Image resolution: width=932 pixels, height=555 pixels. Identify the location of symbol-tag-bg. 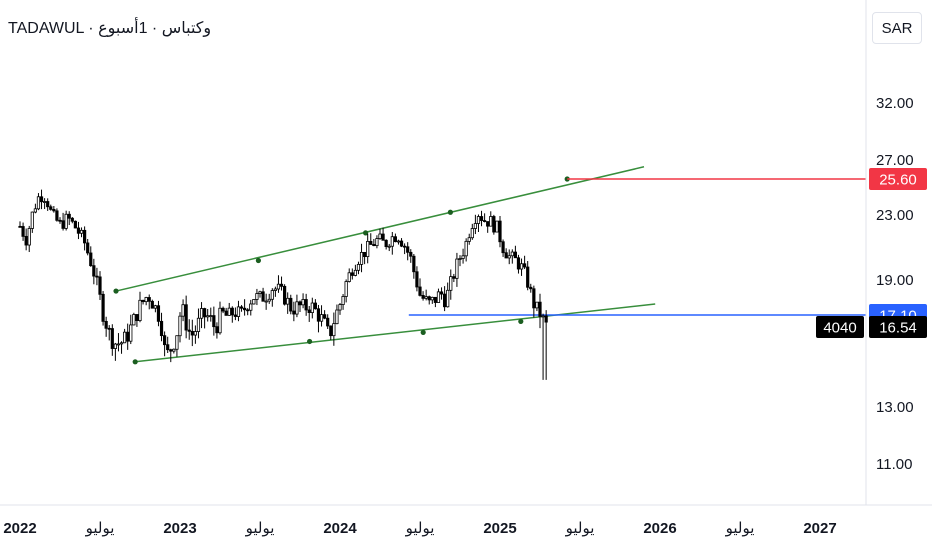
(840, 327).